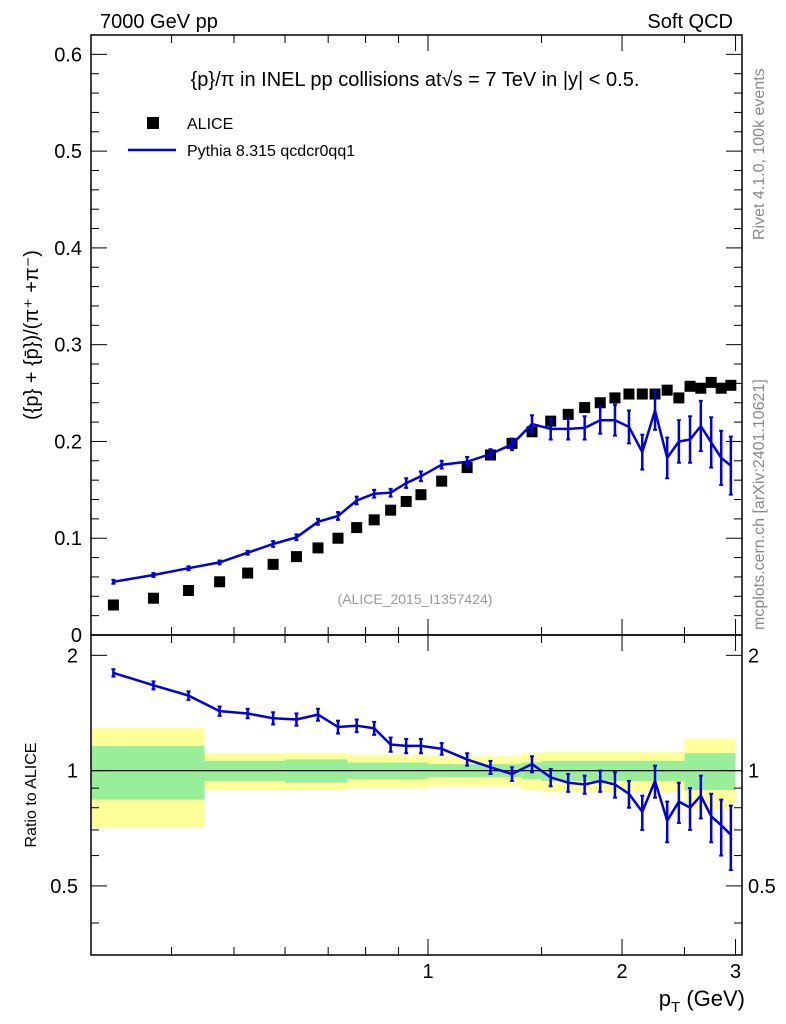 This screenshot has width=786, height=1024. I want to click on main-y-tick-labels: 0 0.1 0.2 0.3 0.4 0.5 0.6, so click(68, 345).